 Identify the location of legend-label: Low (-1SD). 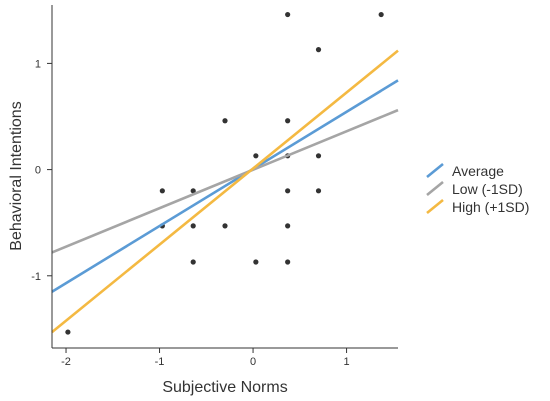
(487, 189).